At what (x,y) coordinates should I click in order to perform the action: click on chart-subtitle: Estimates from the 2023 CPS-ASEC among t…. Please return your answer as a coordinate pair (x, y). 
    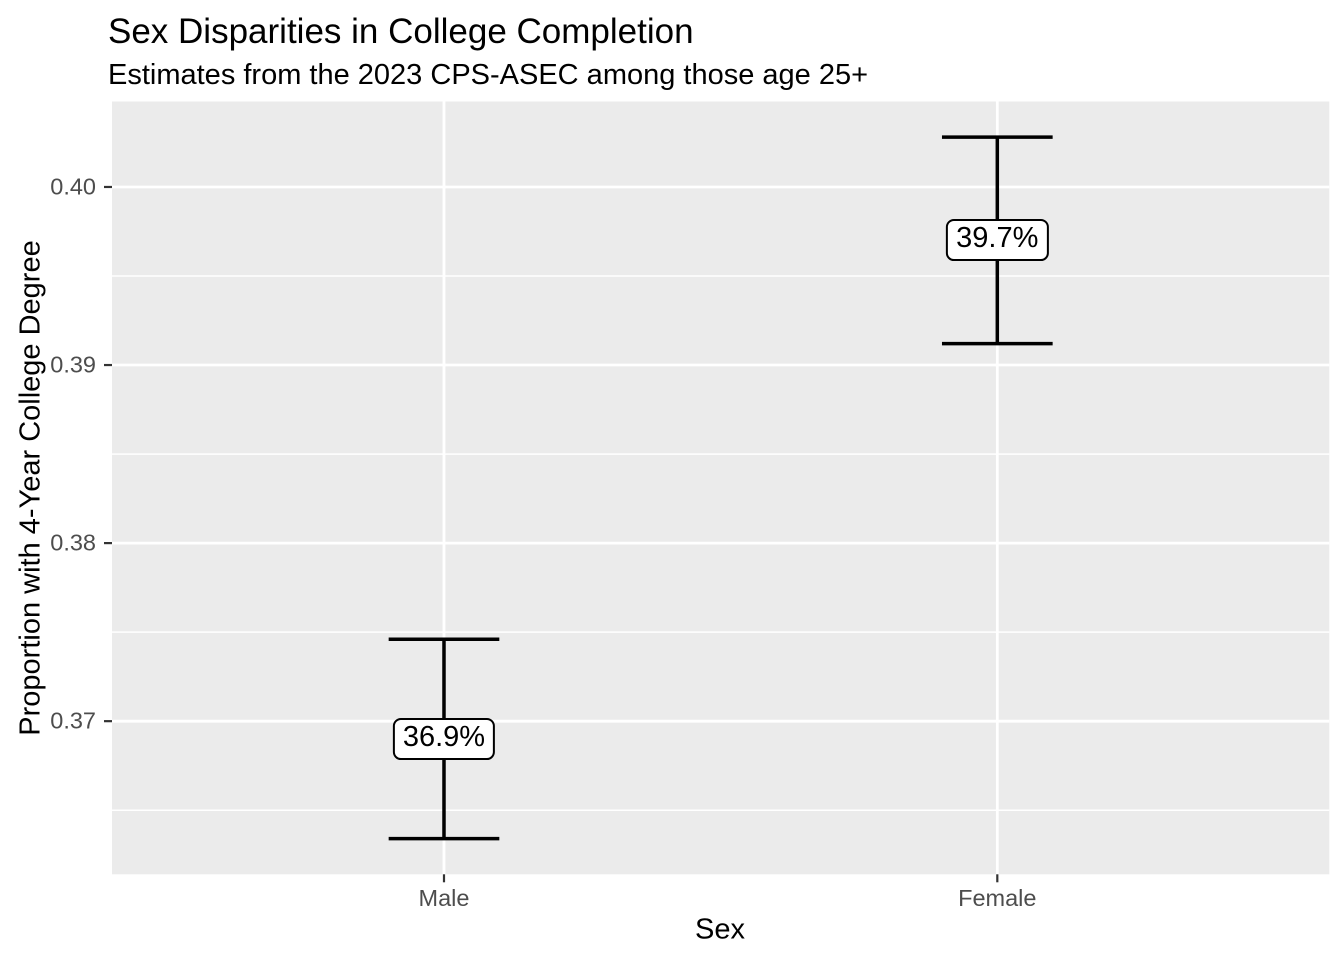
    Looking at the image, I should click on (488, 75).